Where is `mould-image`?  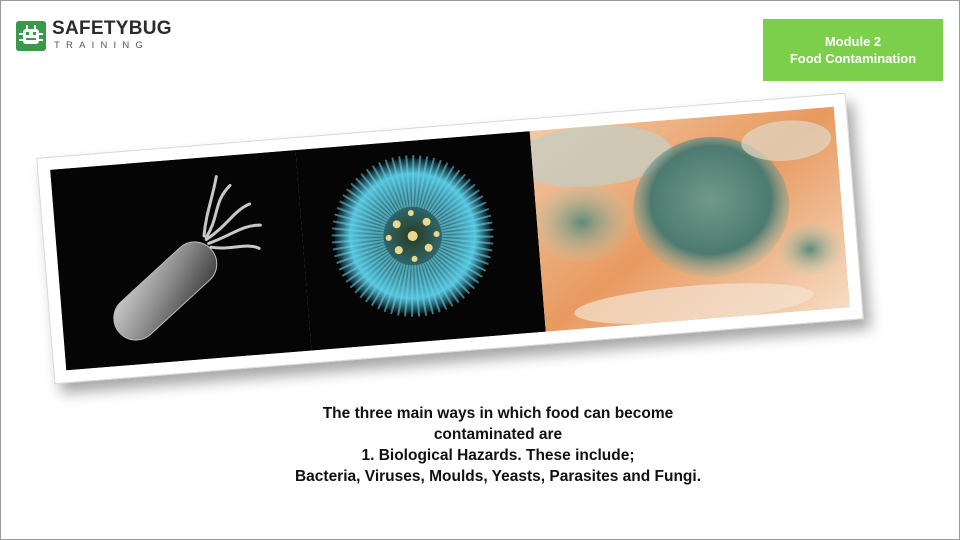
mould-image is located at coordinates (689, 219).